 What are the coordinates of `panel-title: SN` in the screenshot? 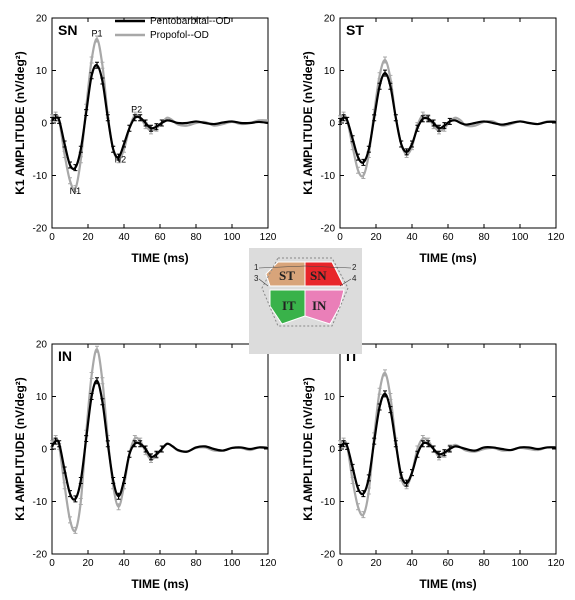 It's located at (67, 30).